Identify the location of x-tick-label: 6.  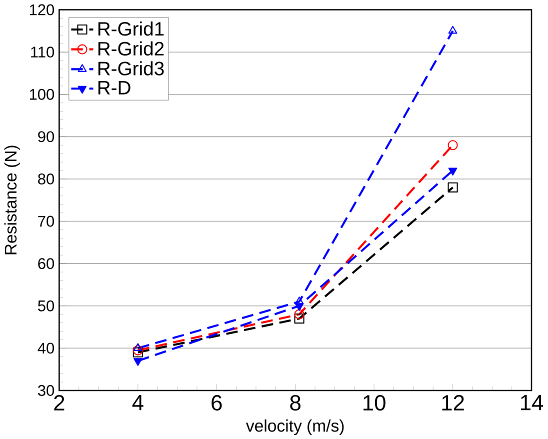
(217, 402).